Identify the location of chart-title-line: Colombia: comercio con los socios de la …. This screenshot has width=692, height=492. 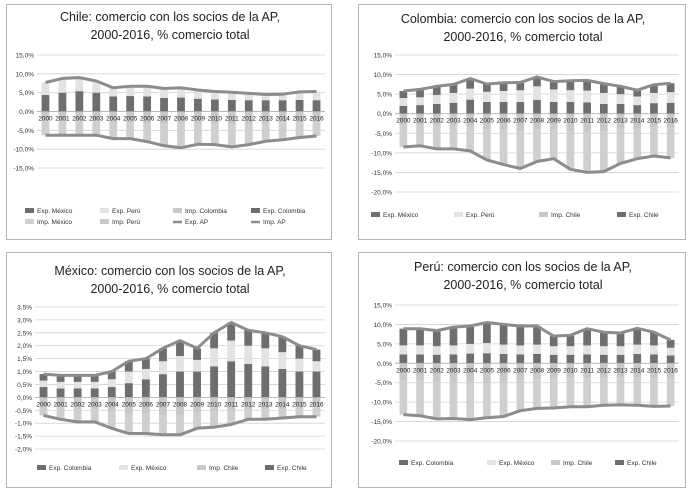
(523, 19).